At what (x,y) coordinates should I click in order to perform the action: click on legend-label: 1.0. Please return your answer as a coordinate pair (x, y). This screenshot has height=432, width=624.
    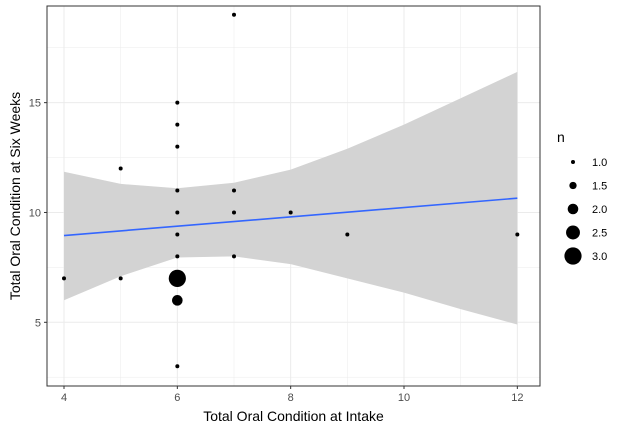
    Looking at the image, I should click on (599, 163).